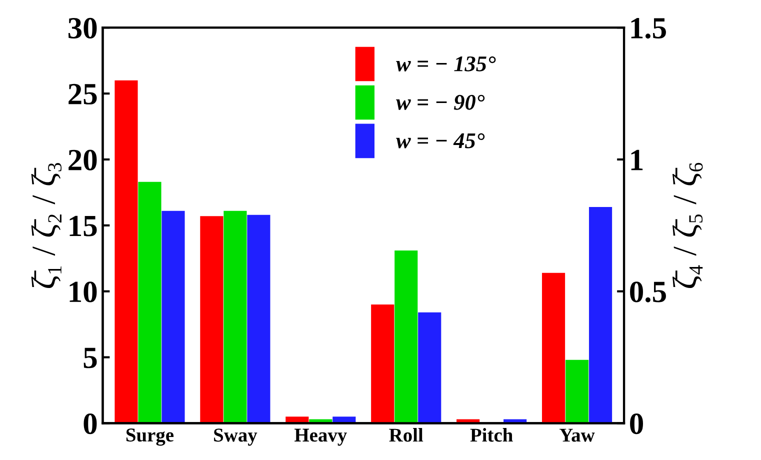 This screenshot has height=460, width=761. Describe the element at coordinates (648, 292) in the screenshot. I see `y2-tick-label: 0.5` at that location.